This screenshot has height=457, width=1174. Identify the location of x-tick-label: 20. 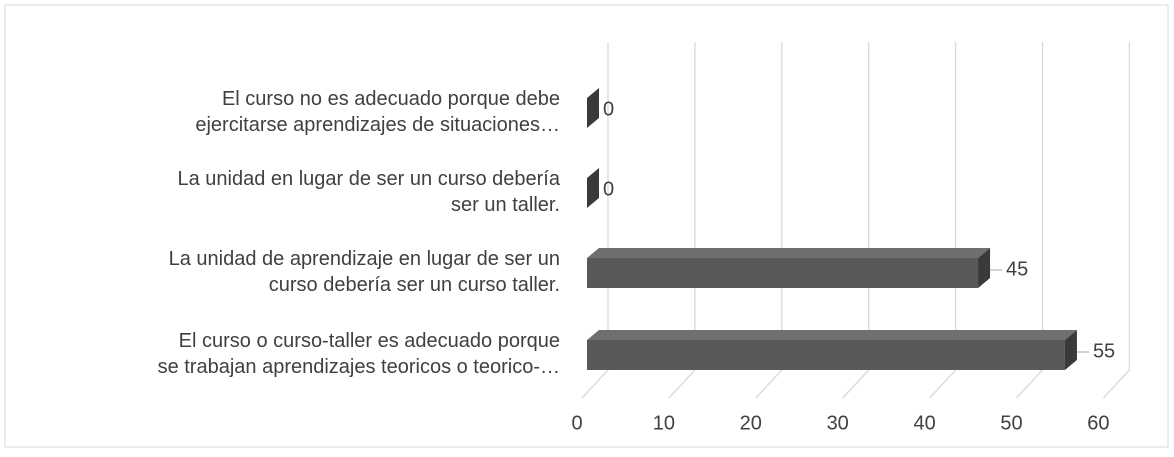
(751, 423).